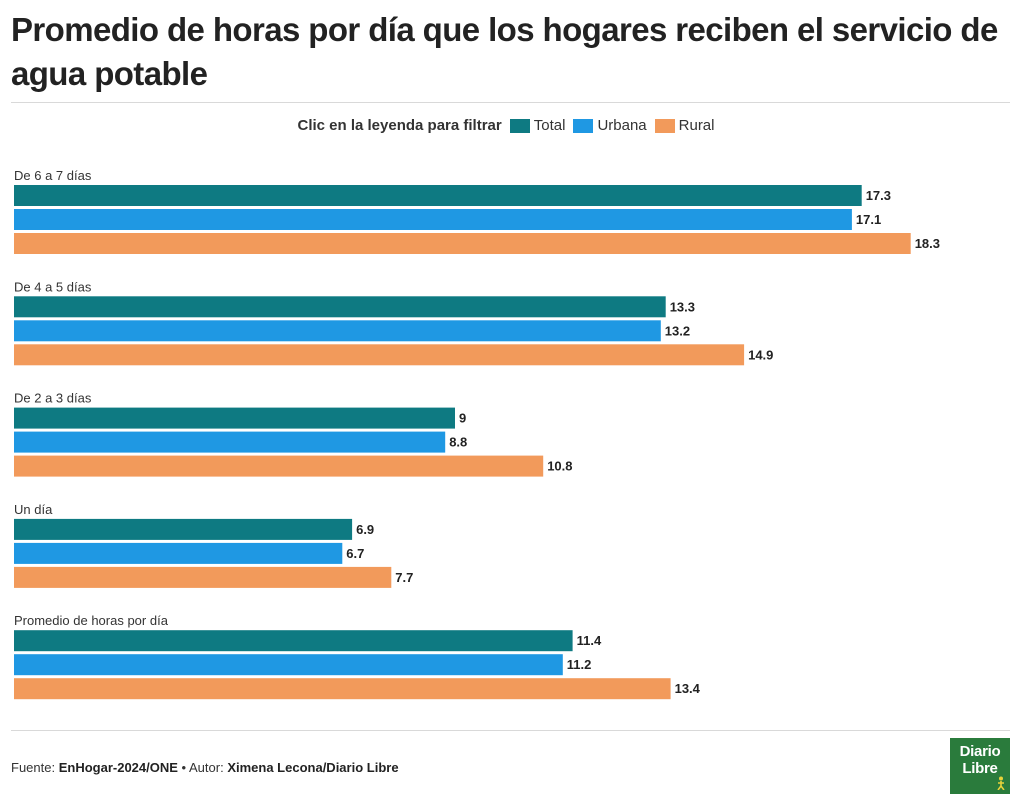  I want to click on source-label: Fuente:, so click(33, 767).